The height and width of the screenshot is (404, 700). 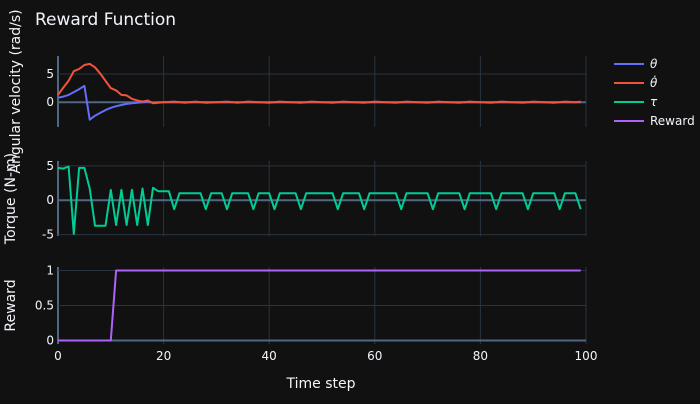 What do you see at coordinates (654, 82) in the screenshot?
I see `legend-label: θ̇` at bounding box center [654, 82].